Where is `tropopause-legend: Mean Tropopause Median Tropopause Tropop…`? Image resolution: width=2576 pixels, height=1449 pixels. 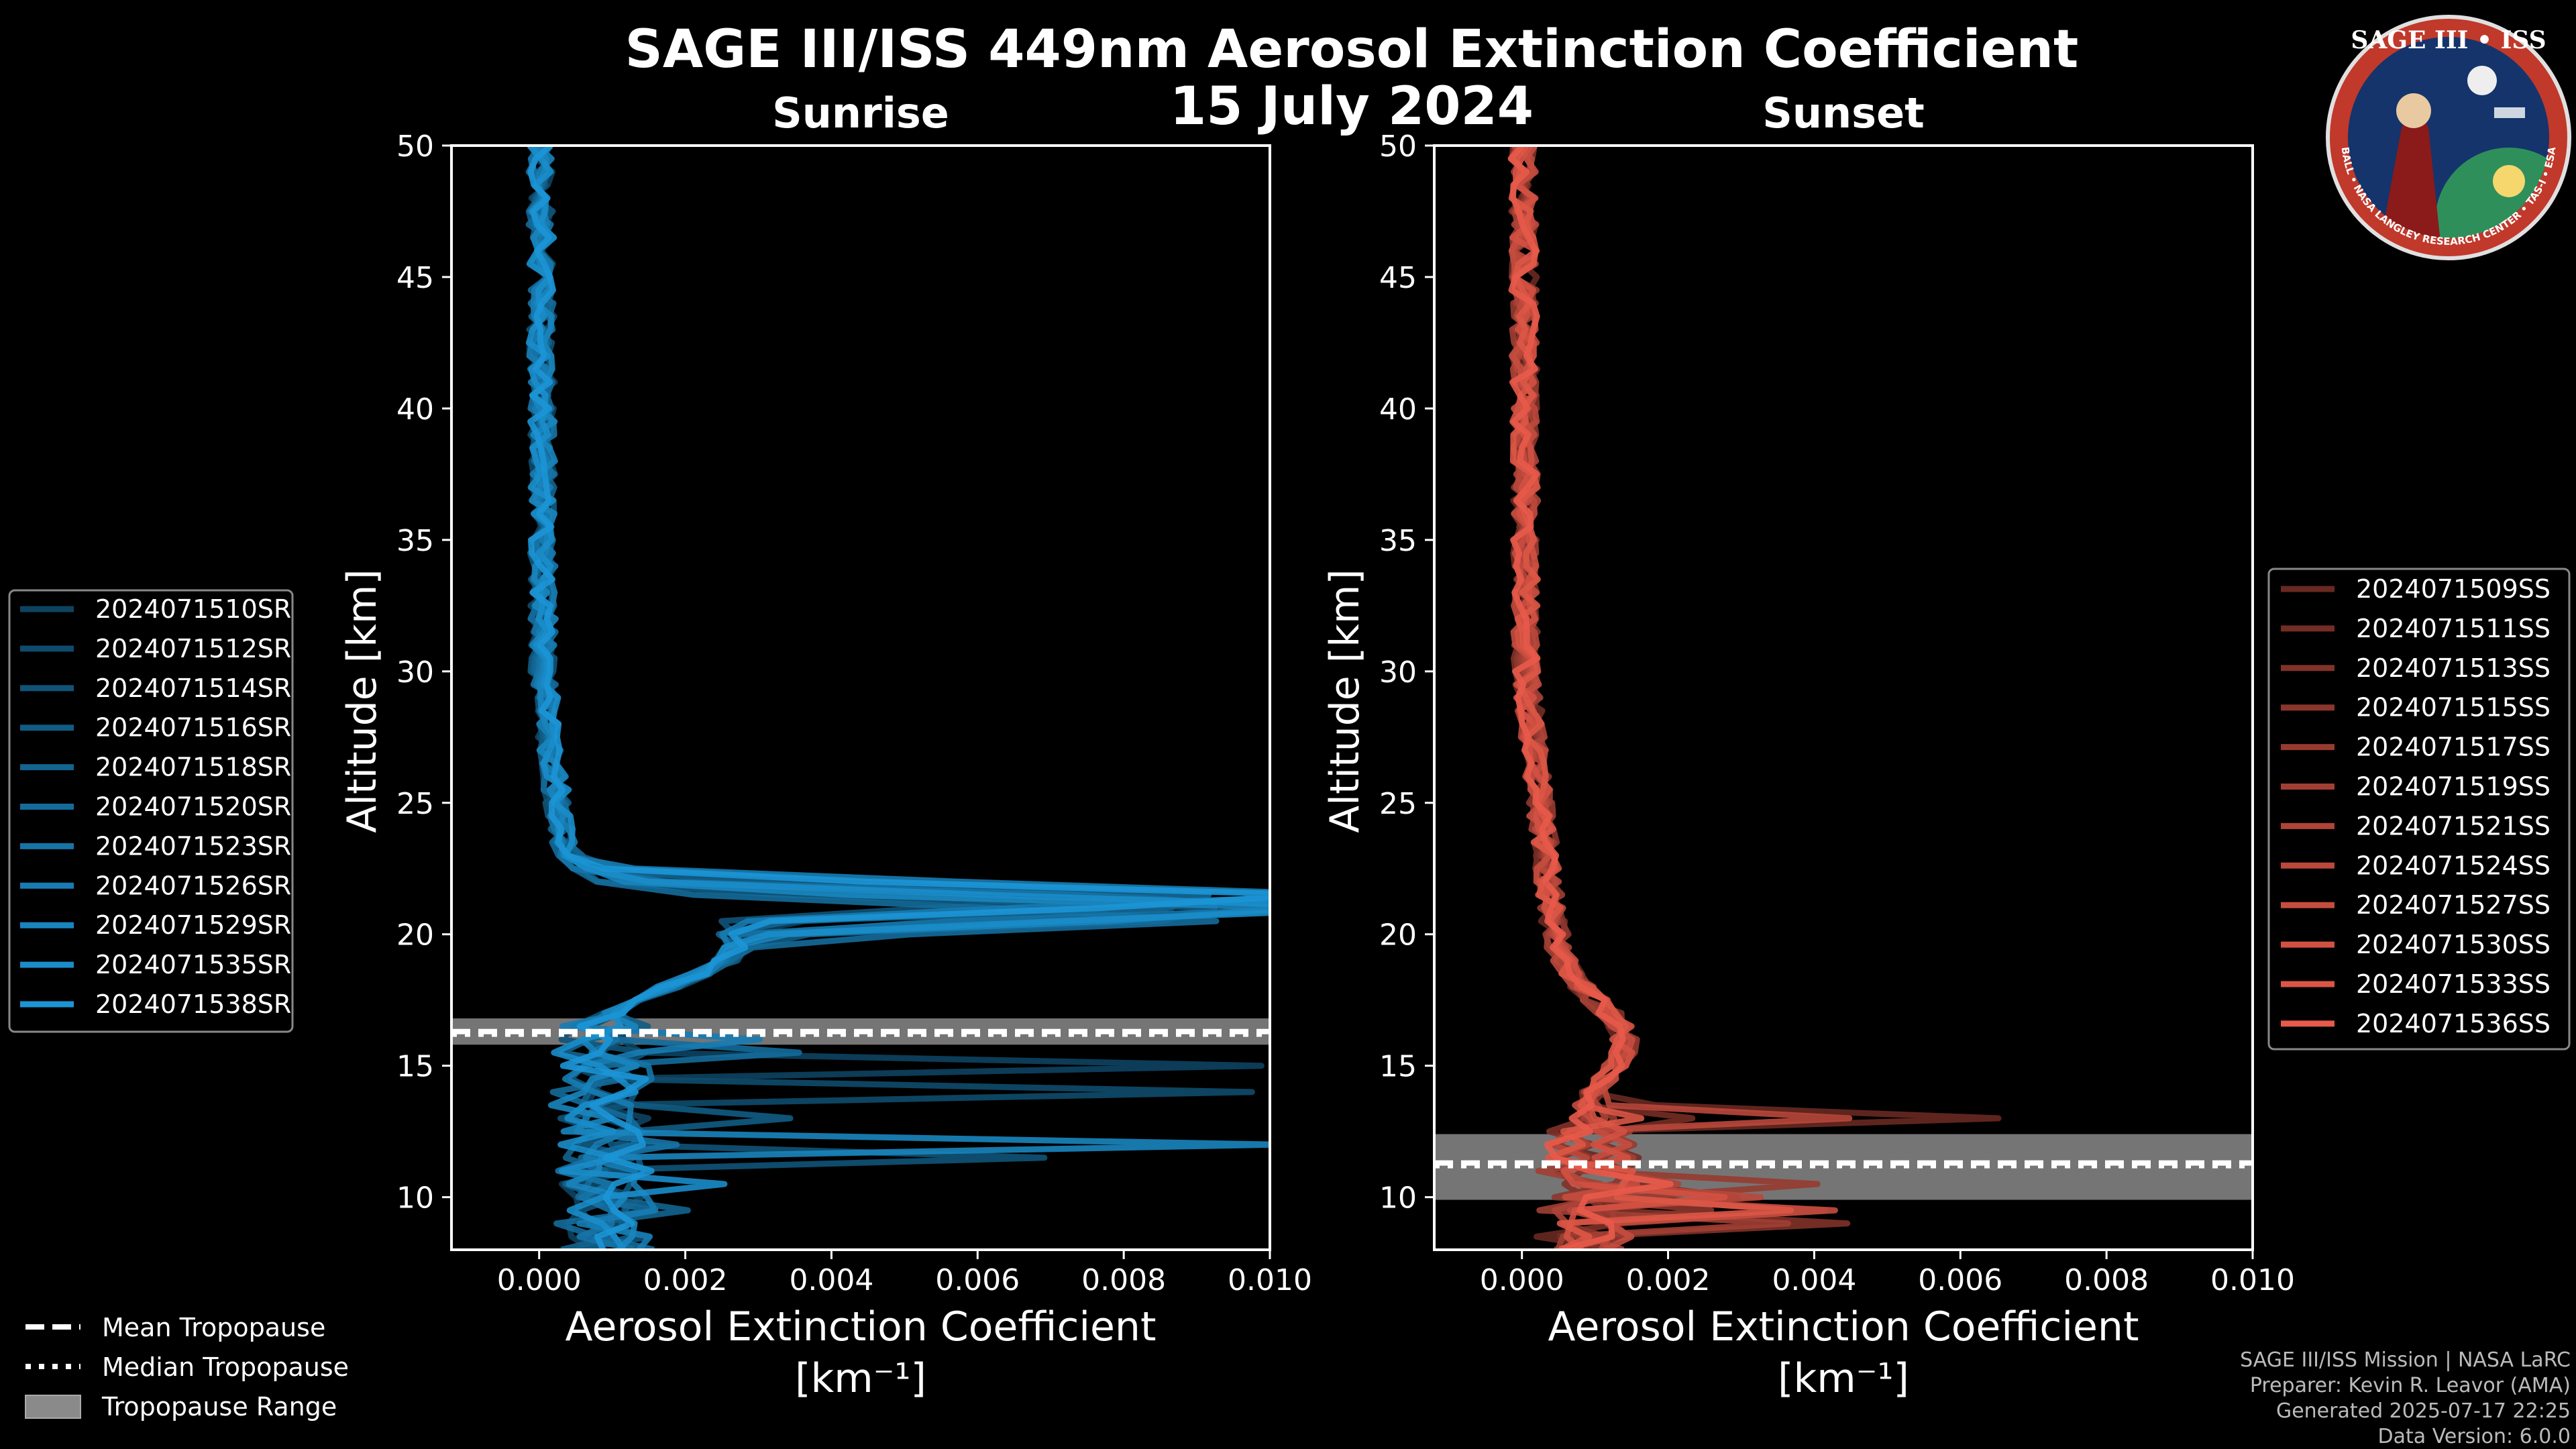 tropopause-legend: Mean Tropopause Median Tropopause Tropop… is located at coordinates (187, 1367).